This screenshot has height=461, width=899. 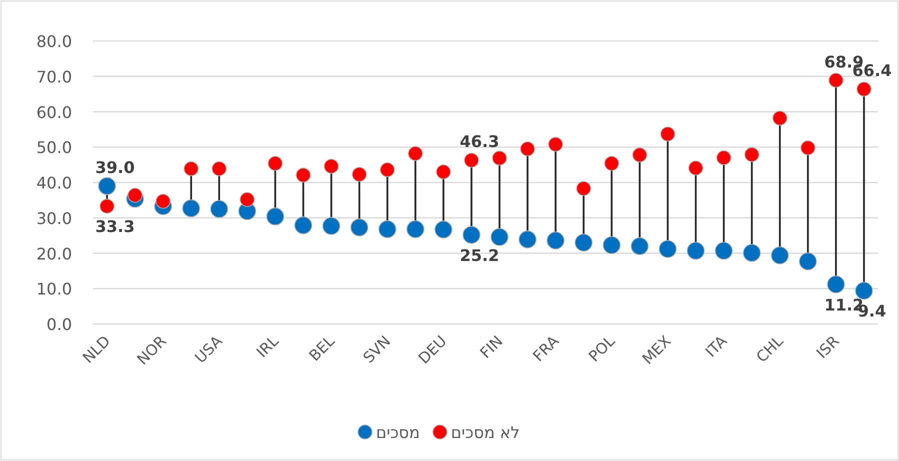 What do you see at coordinates (398, 432) in the screenshot?
I see `legend-label: מסכים` at bounding box center [398, 432].